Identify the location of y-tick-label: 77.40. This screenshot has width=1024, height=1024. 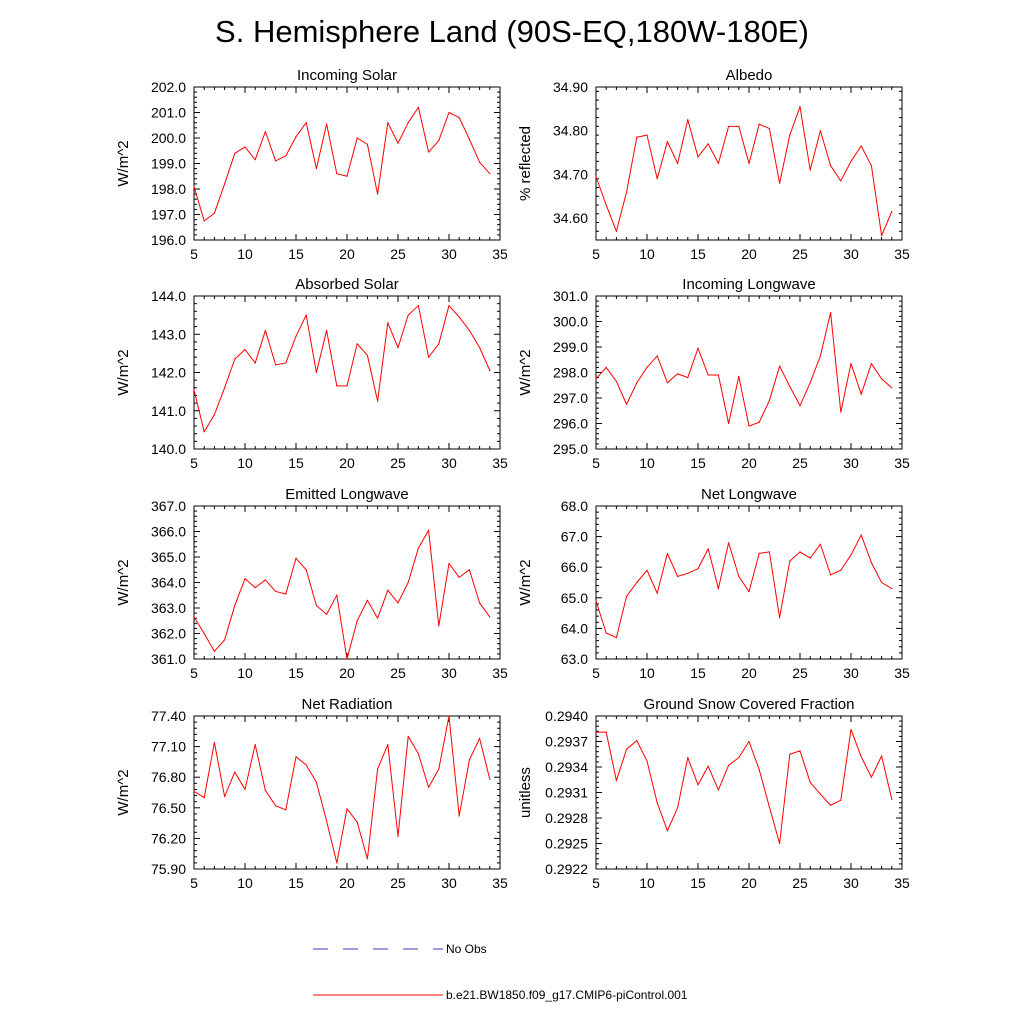
(168, 716).